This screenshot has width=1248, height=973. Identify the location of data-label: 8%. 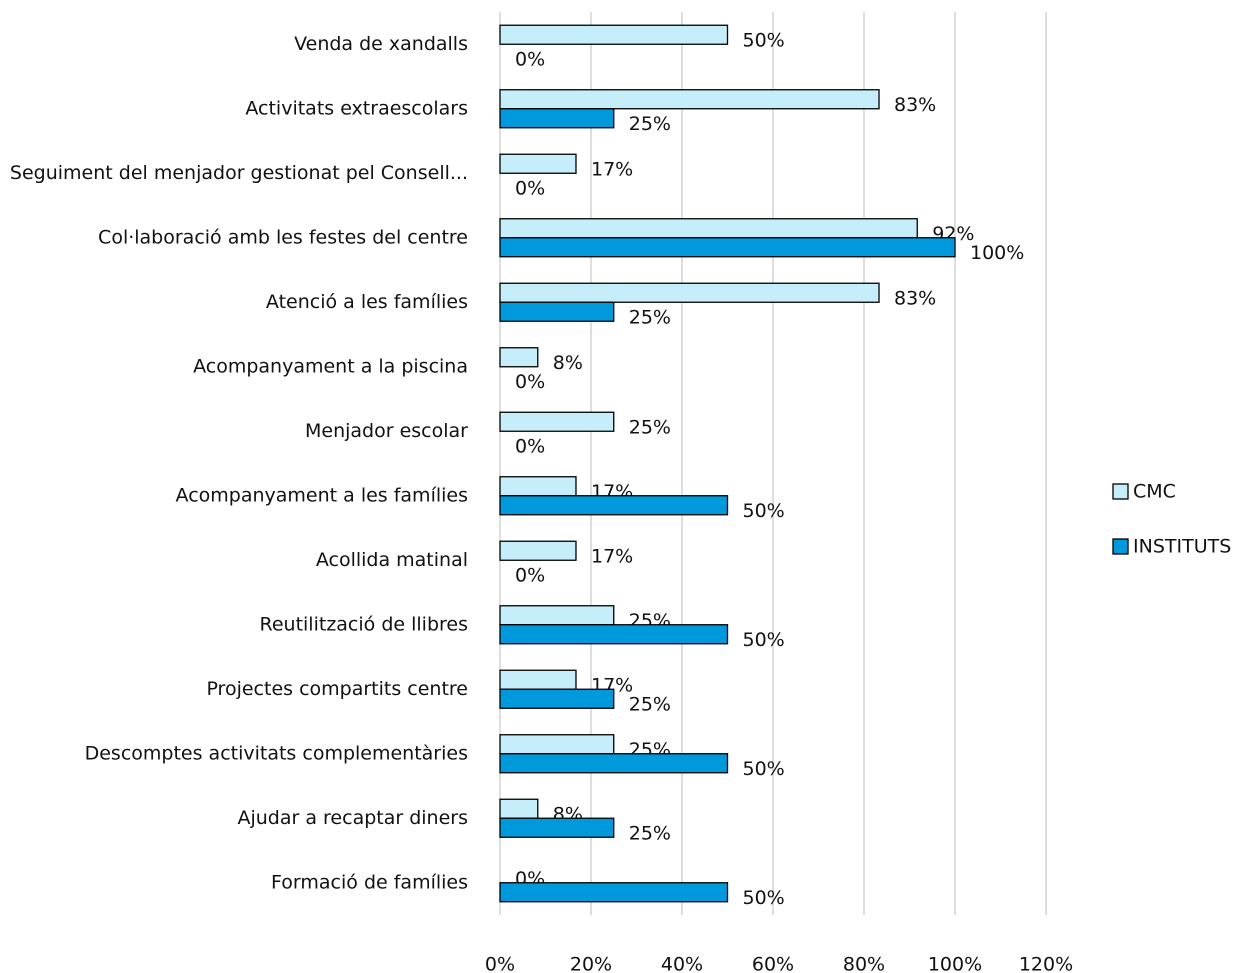
(568, 363).